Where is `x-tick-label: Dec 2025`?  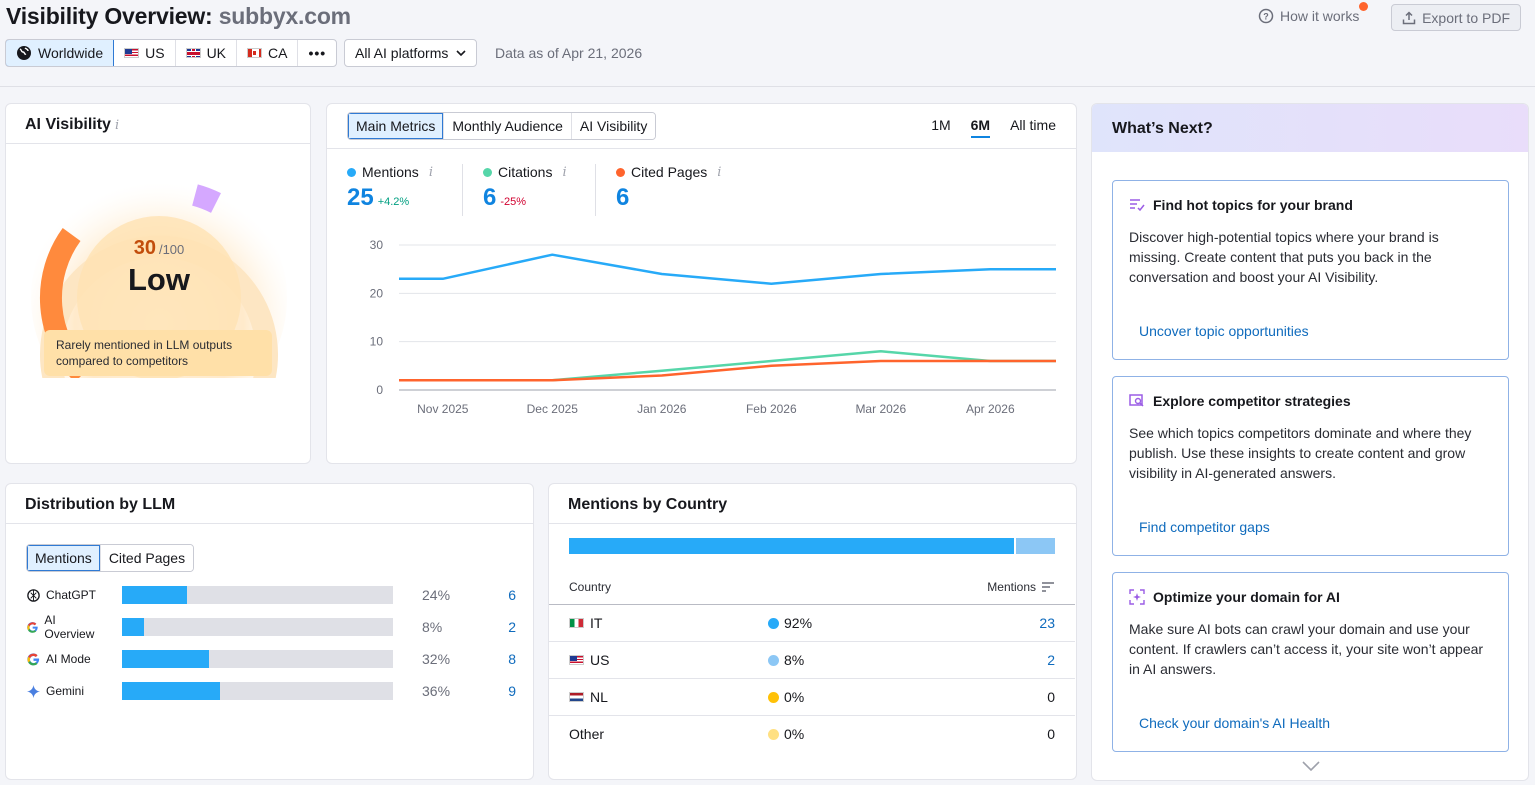
x-tick-label: Dec 2025 is located at coordinates (553, 409).